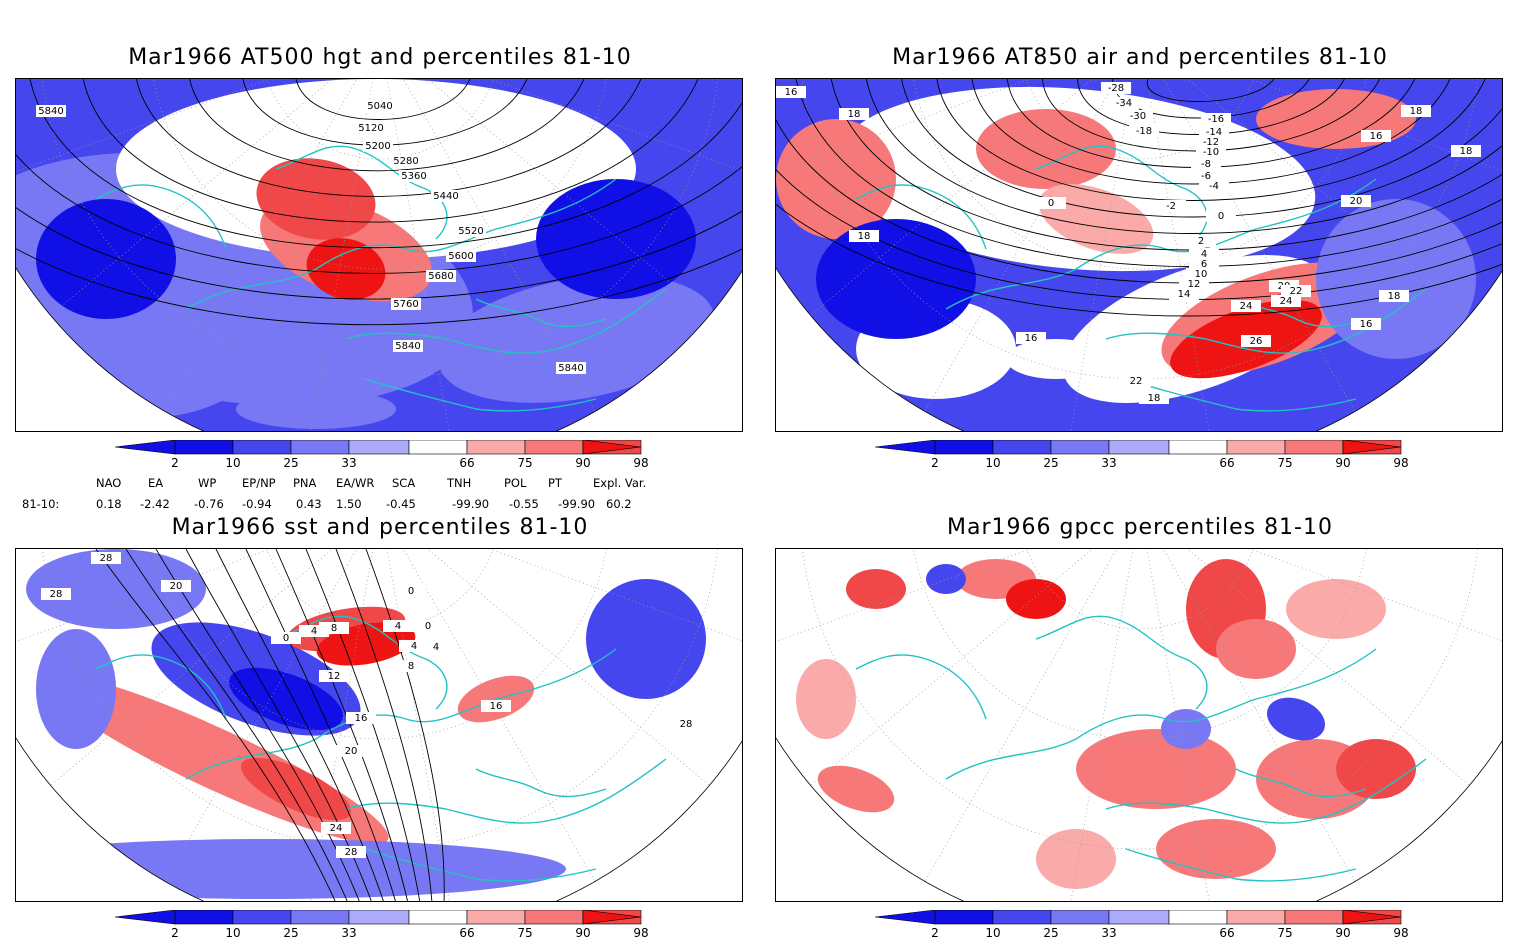 The height and width of the screenshot is (950, 1520). Describe the element at coordinates (413, 176) in the screenshot. I see `contour-label: 5360` at that location.